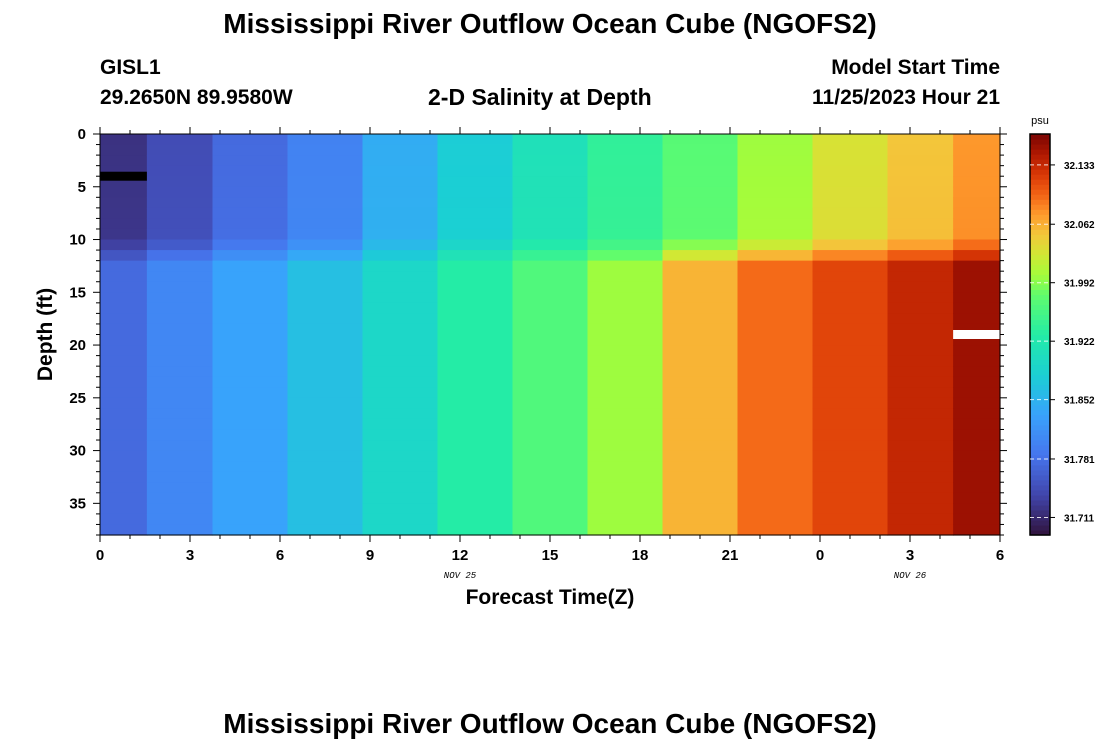  What do you see at coordinates (77, 503) in the screenshot?
I see `y-tick-label: 35` at bounding box center [77, 503].